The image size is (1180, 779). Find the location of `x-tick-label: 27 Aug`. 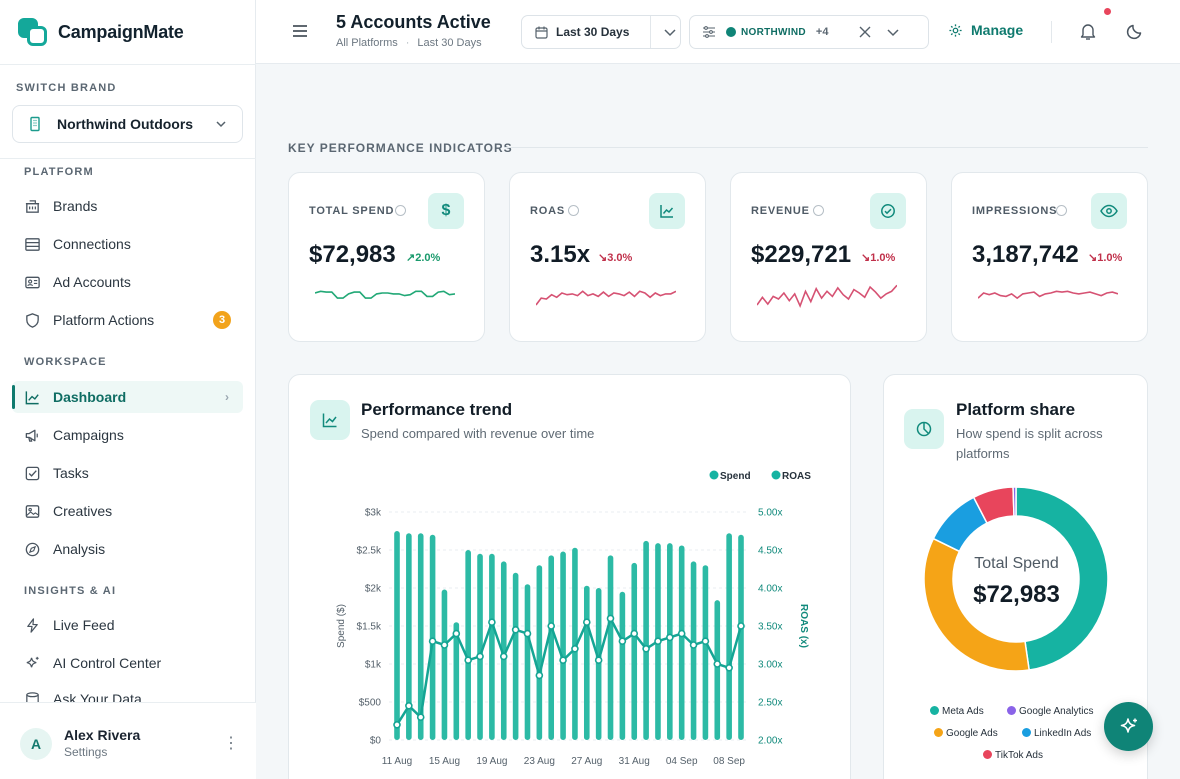

x-tick-label: 27 Aug is located at coordinates (586, 761).